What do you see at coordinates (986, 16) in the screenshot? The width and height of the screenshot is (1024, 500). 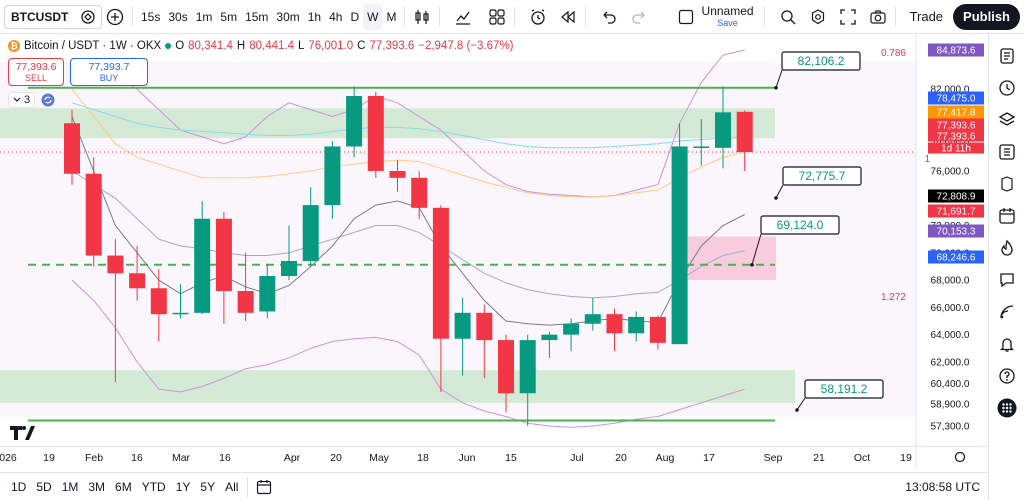 I see `publish-button: Publish` at bounding box center [986, 16].